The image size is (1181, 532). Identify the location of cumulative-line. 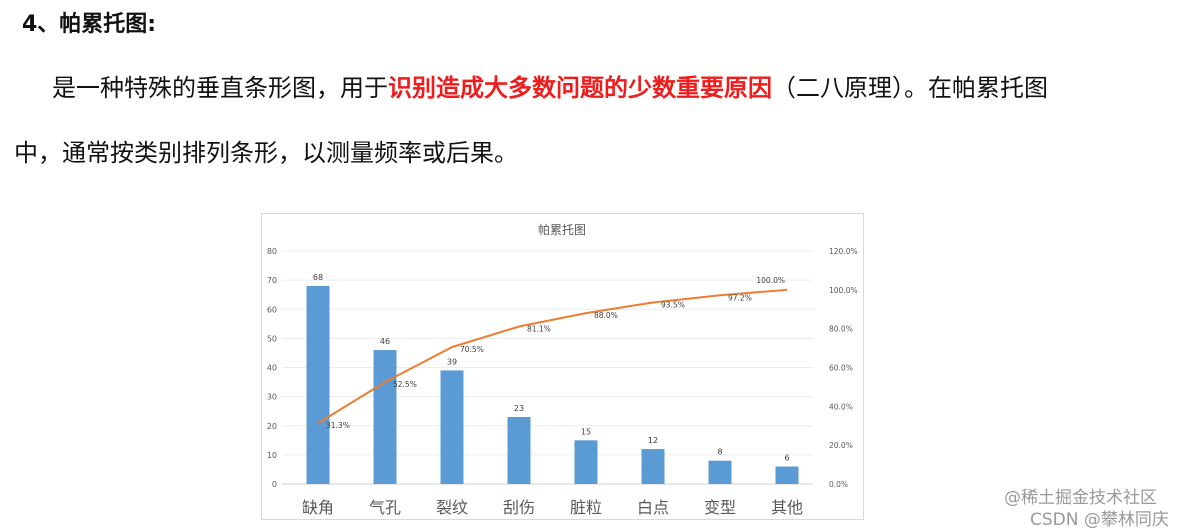
(552, 356).